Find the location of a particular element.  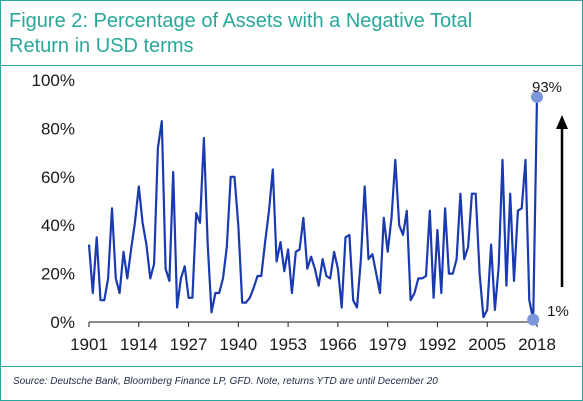

x-tick-label: 2005 is located at coordinates (487, 344).